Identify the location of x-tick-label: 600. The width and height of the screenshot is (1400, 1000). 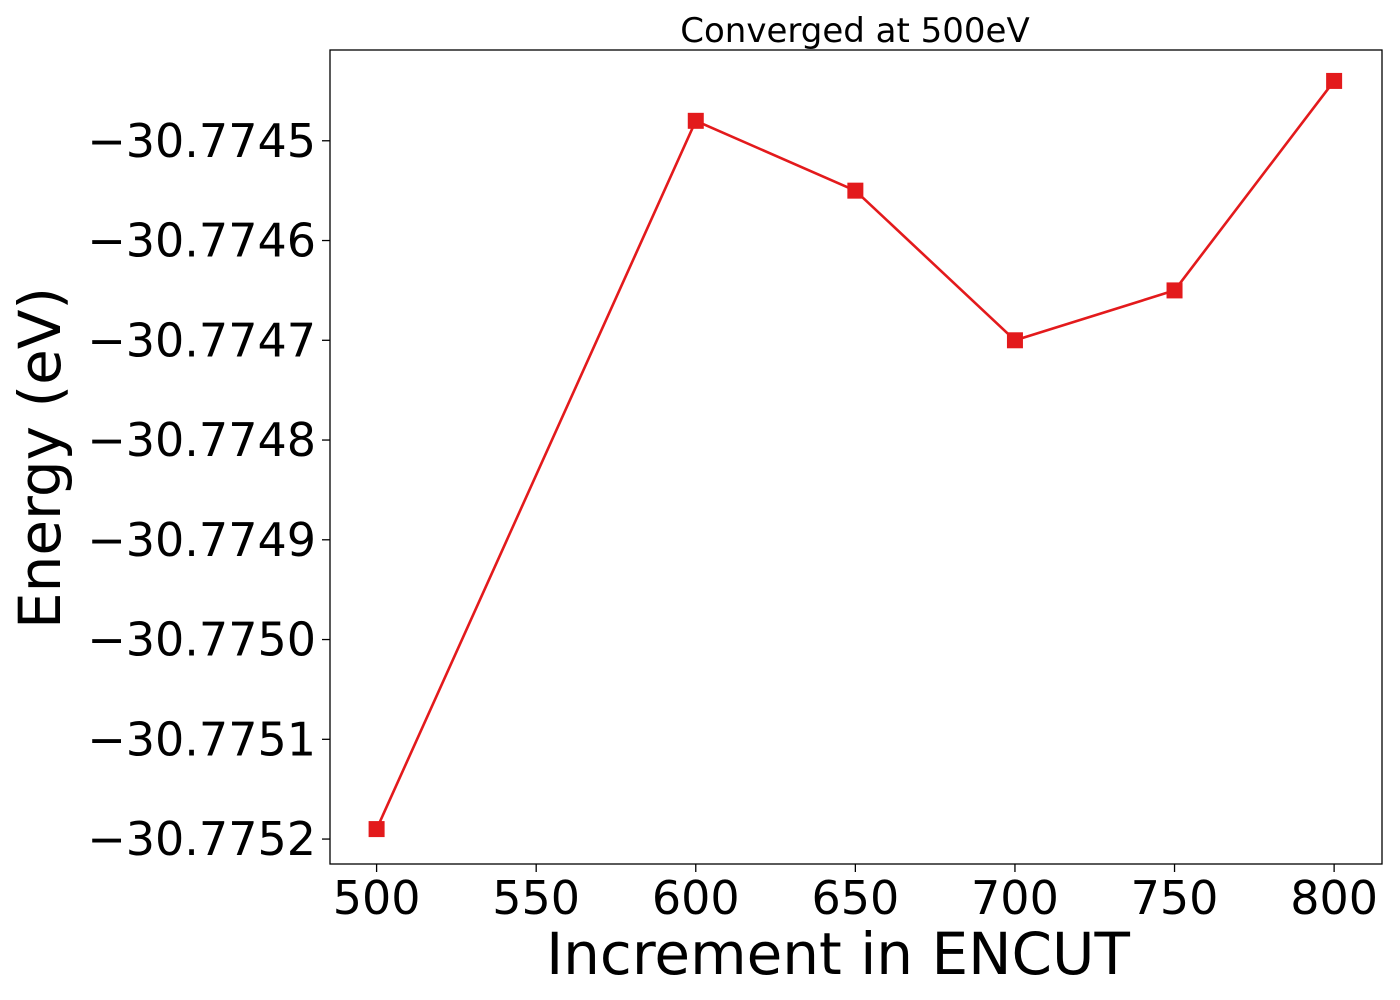
(696, 898).